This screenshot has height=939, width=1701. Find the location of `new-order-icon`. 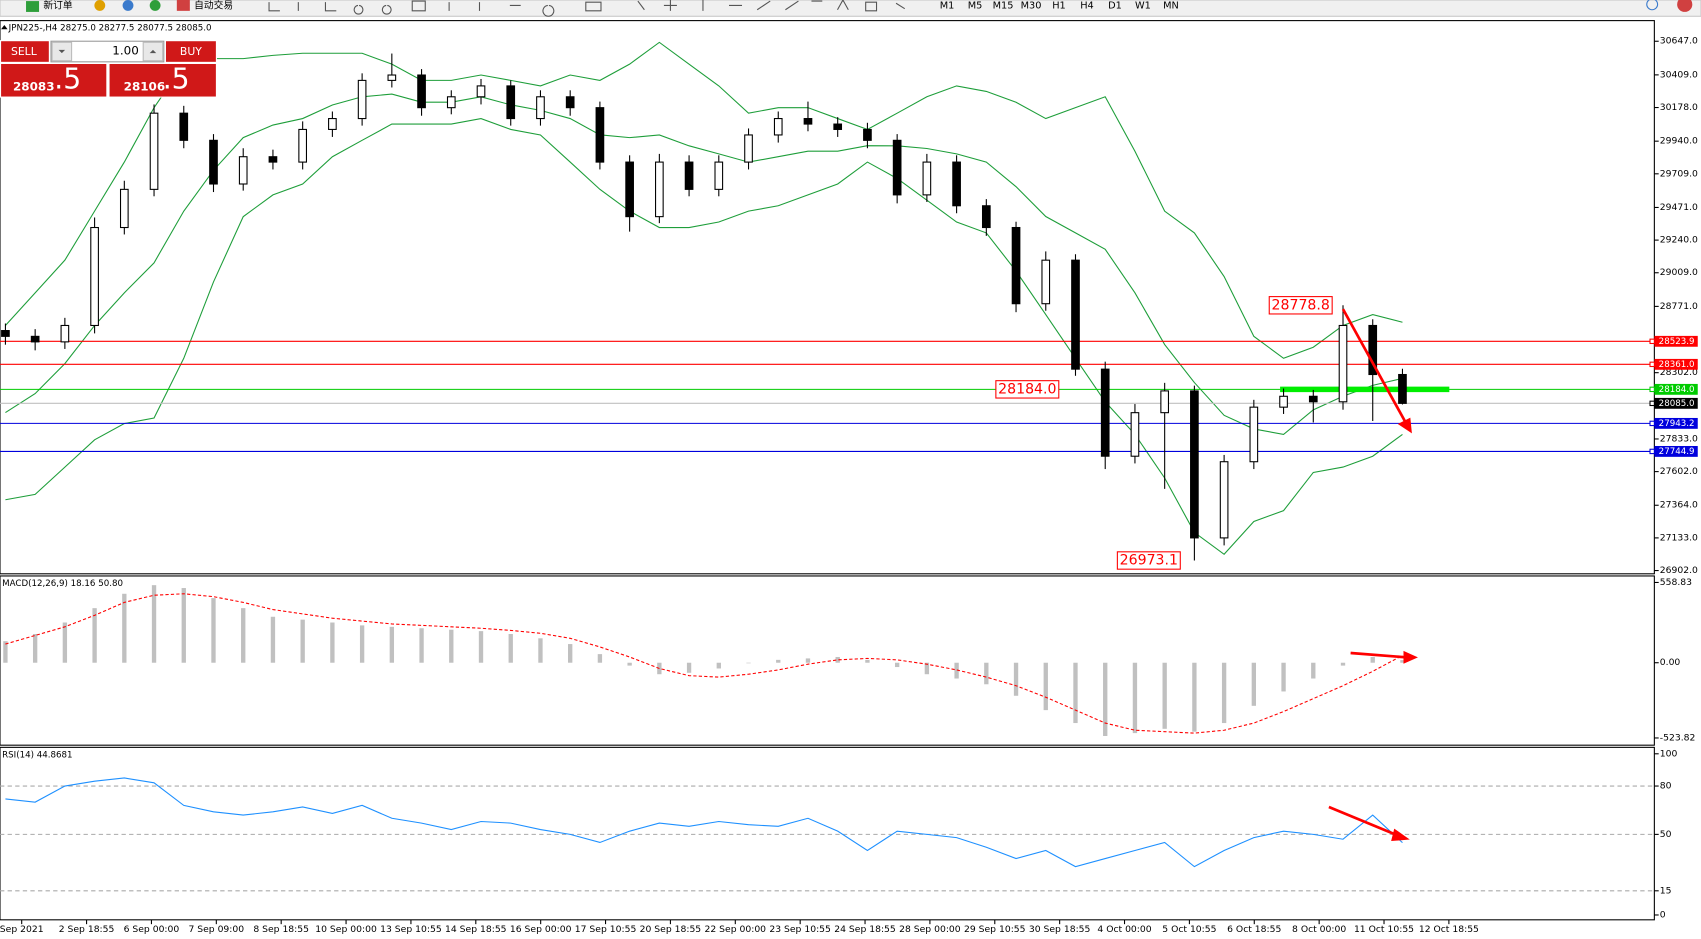

new-order-icon is located at coordinates (33, 6).